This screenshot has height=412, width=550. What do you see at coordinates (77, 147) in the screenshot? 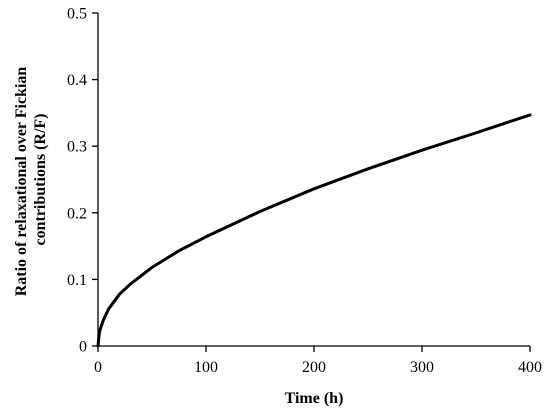
I see `y-tick-label: 0.3` at bounding box center [77, 147].